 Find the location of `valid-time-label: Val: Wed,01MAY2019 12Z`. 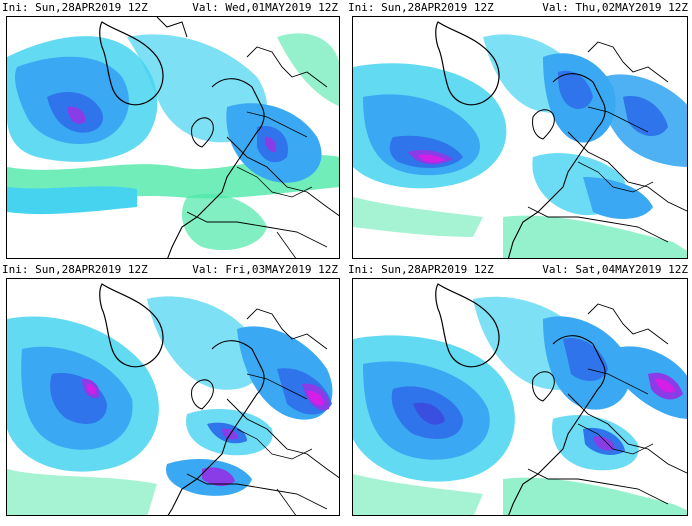

valid-time-label: Val: Wed,01MAY2019 12Z is located at coordinates (265, 7).